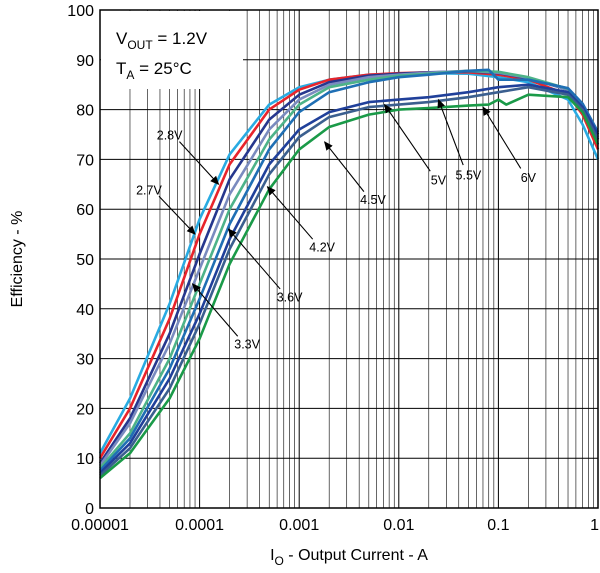 This screenshot has height=573, width=600. Describe the element at coordinates (85, 360) in the screenshot. I see `y-tick-label: 30` at that location.